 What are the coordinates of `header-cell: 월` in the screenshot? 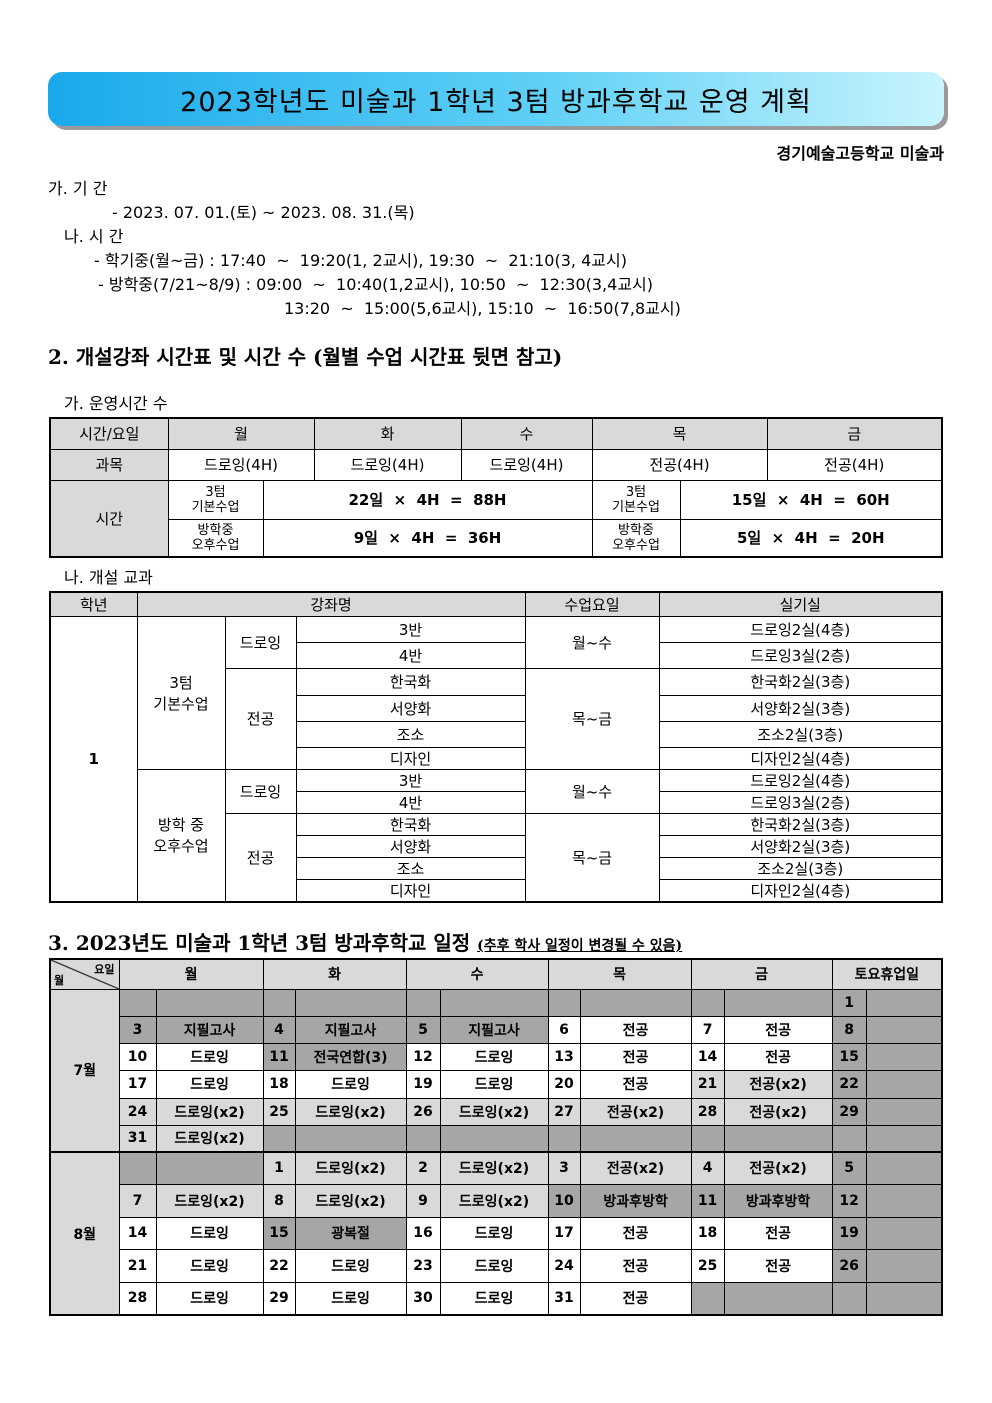 It's located at (241, 433).